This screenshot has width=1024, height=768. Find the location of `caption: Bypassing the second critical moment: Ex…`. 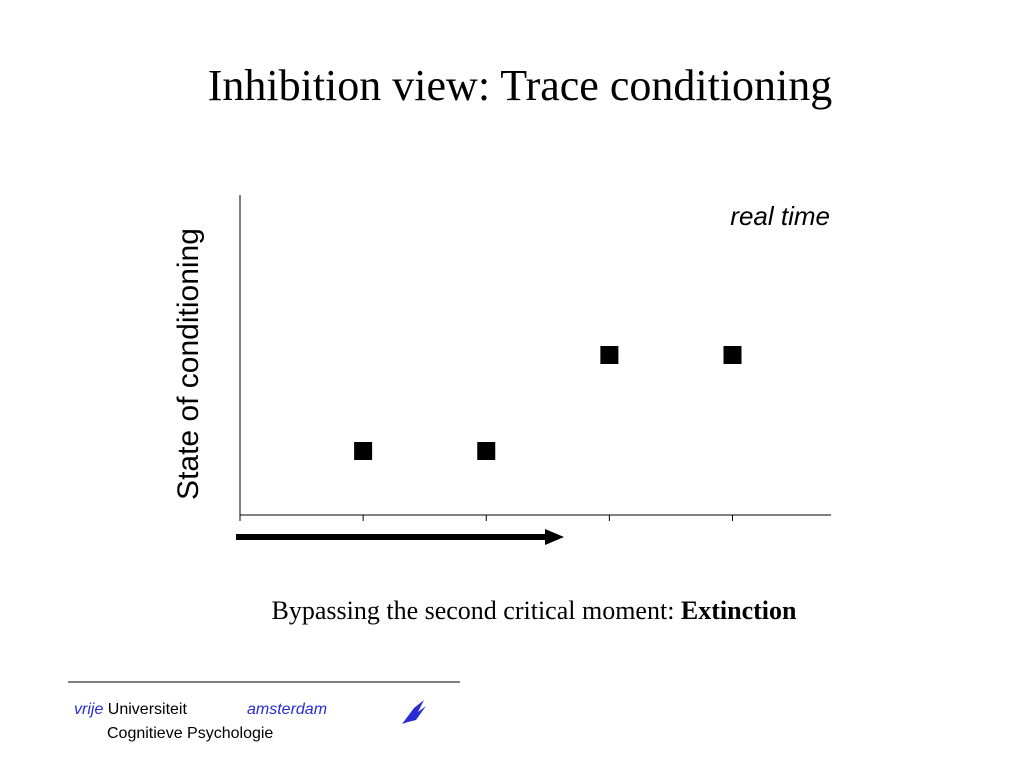

caption: Bypassing the second critical moment: Ex… is located at coordinates (535, 610).